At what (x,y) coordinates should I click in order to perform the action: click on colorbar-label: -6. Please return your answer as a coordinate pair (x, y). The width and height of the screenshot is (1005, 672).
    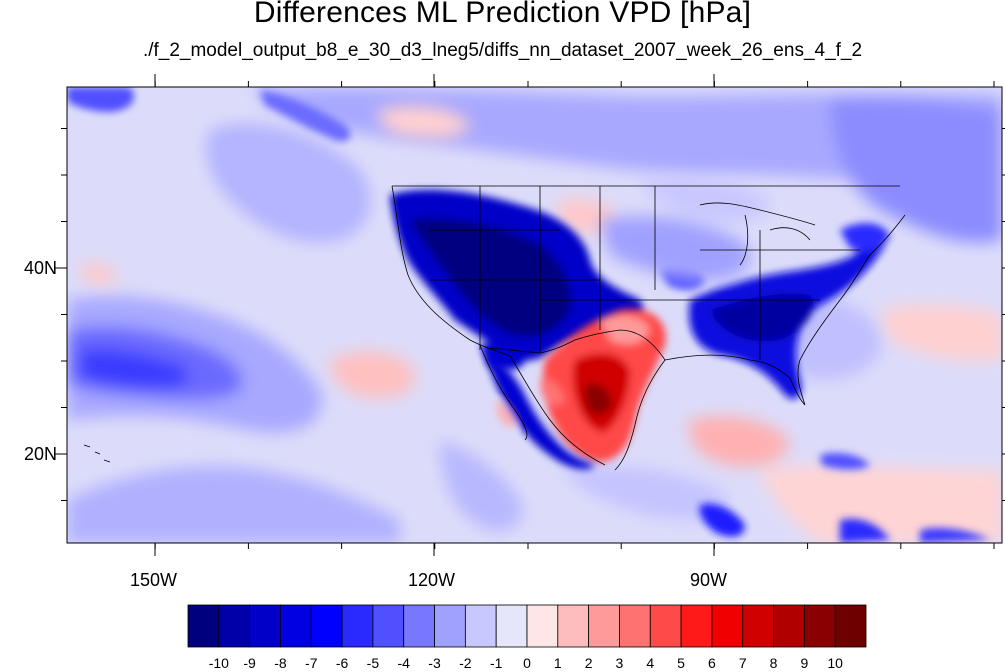
    Looking at the image, I should click on (342, 663).